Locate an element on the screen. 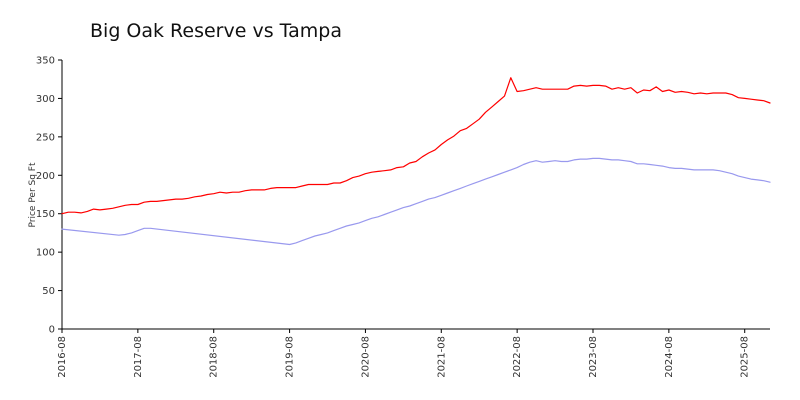  y-tick-label: 350 is located at coordinates (45, 61).